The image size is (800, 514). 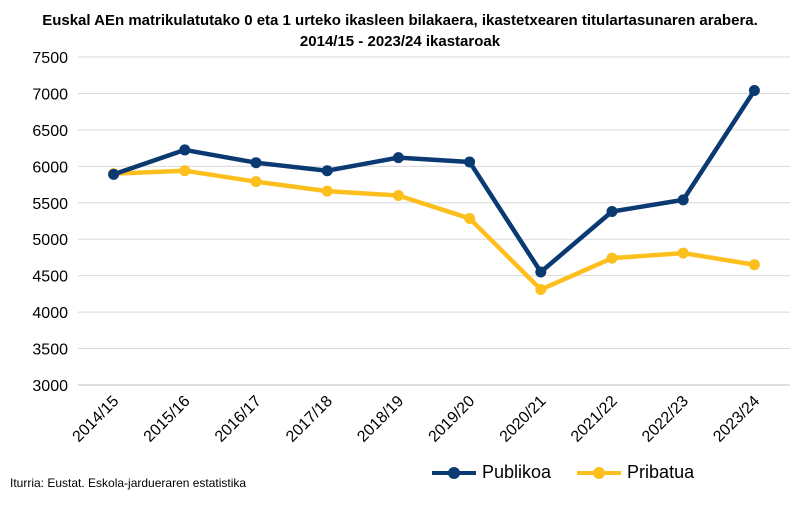 What do you see at coordinates (238, 419) in the screenshot?
I see `x-tick-label: 2016/17` at bounding box center [238, 419].